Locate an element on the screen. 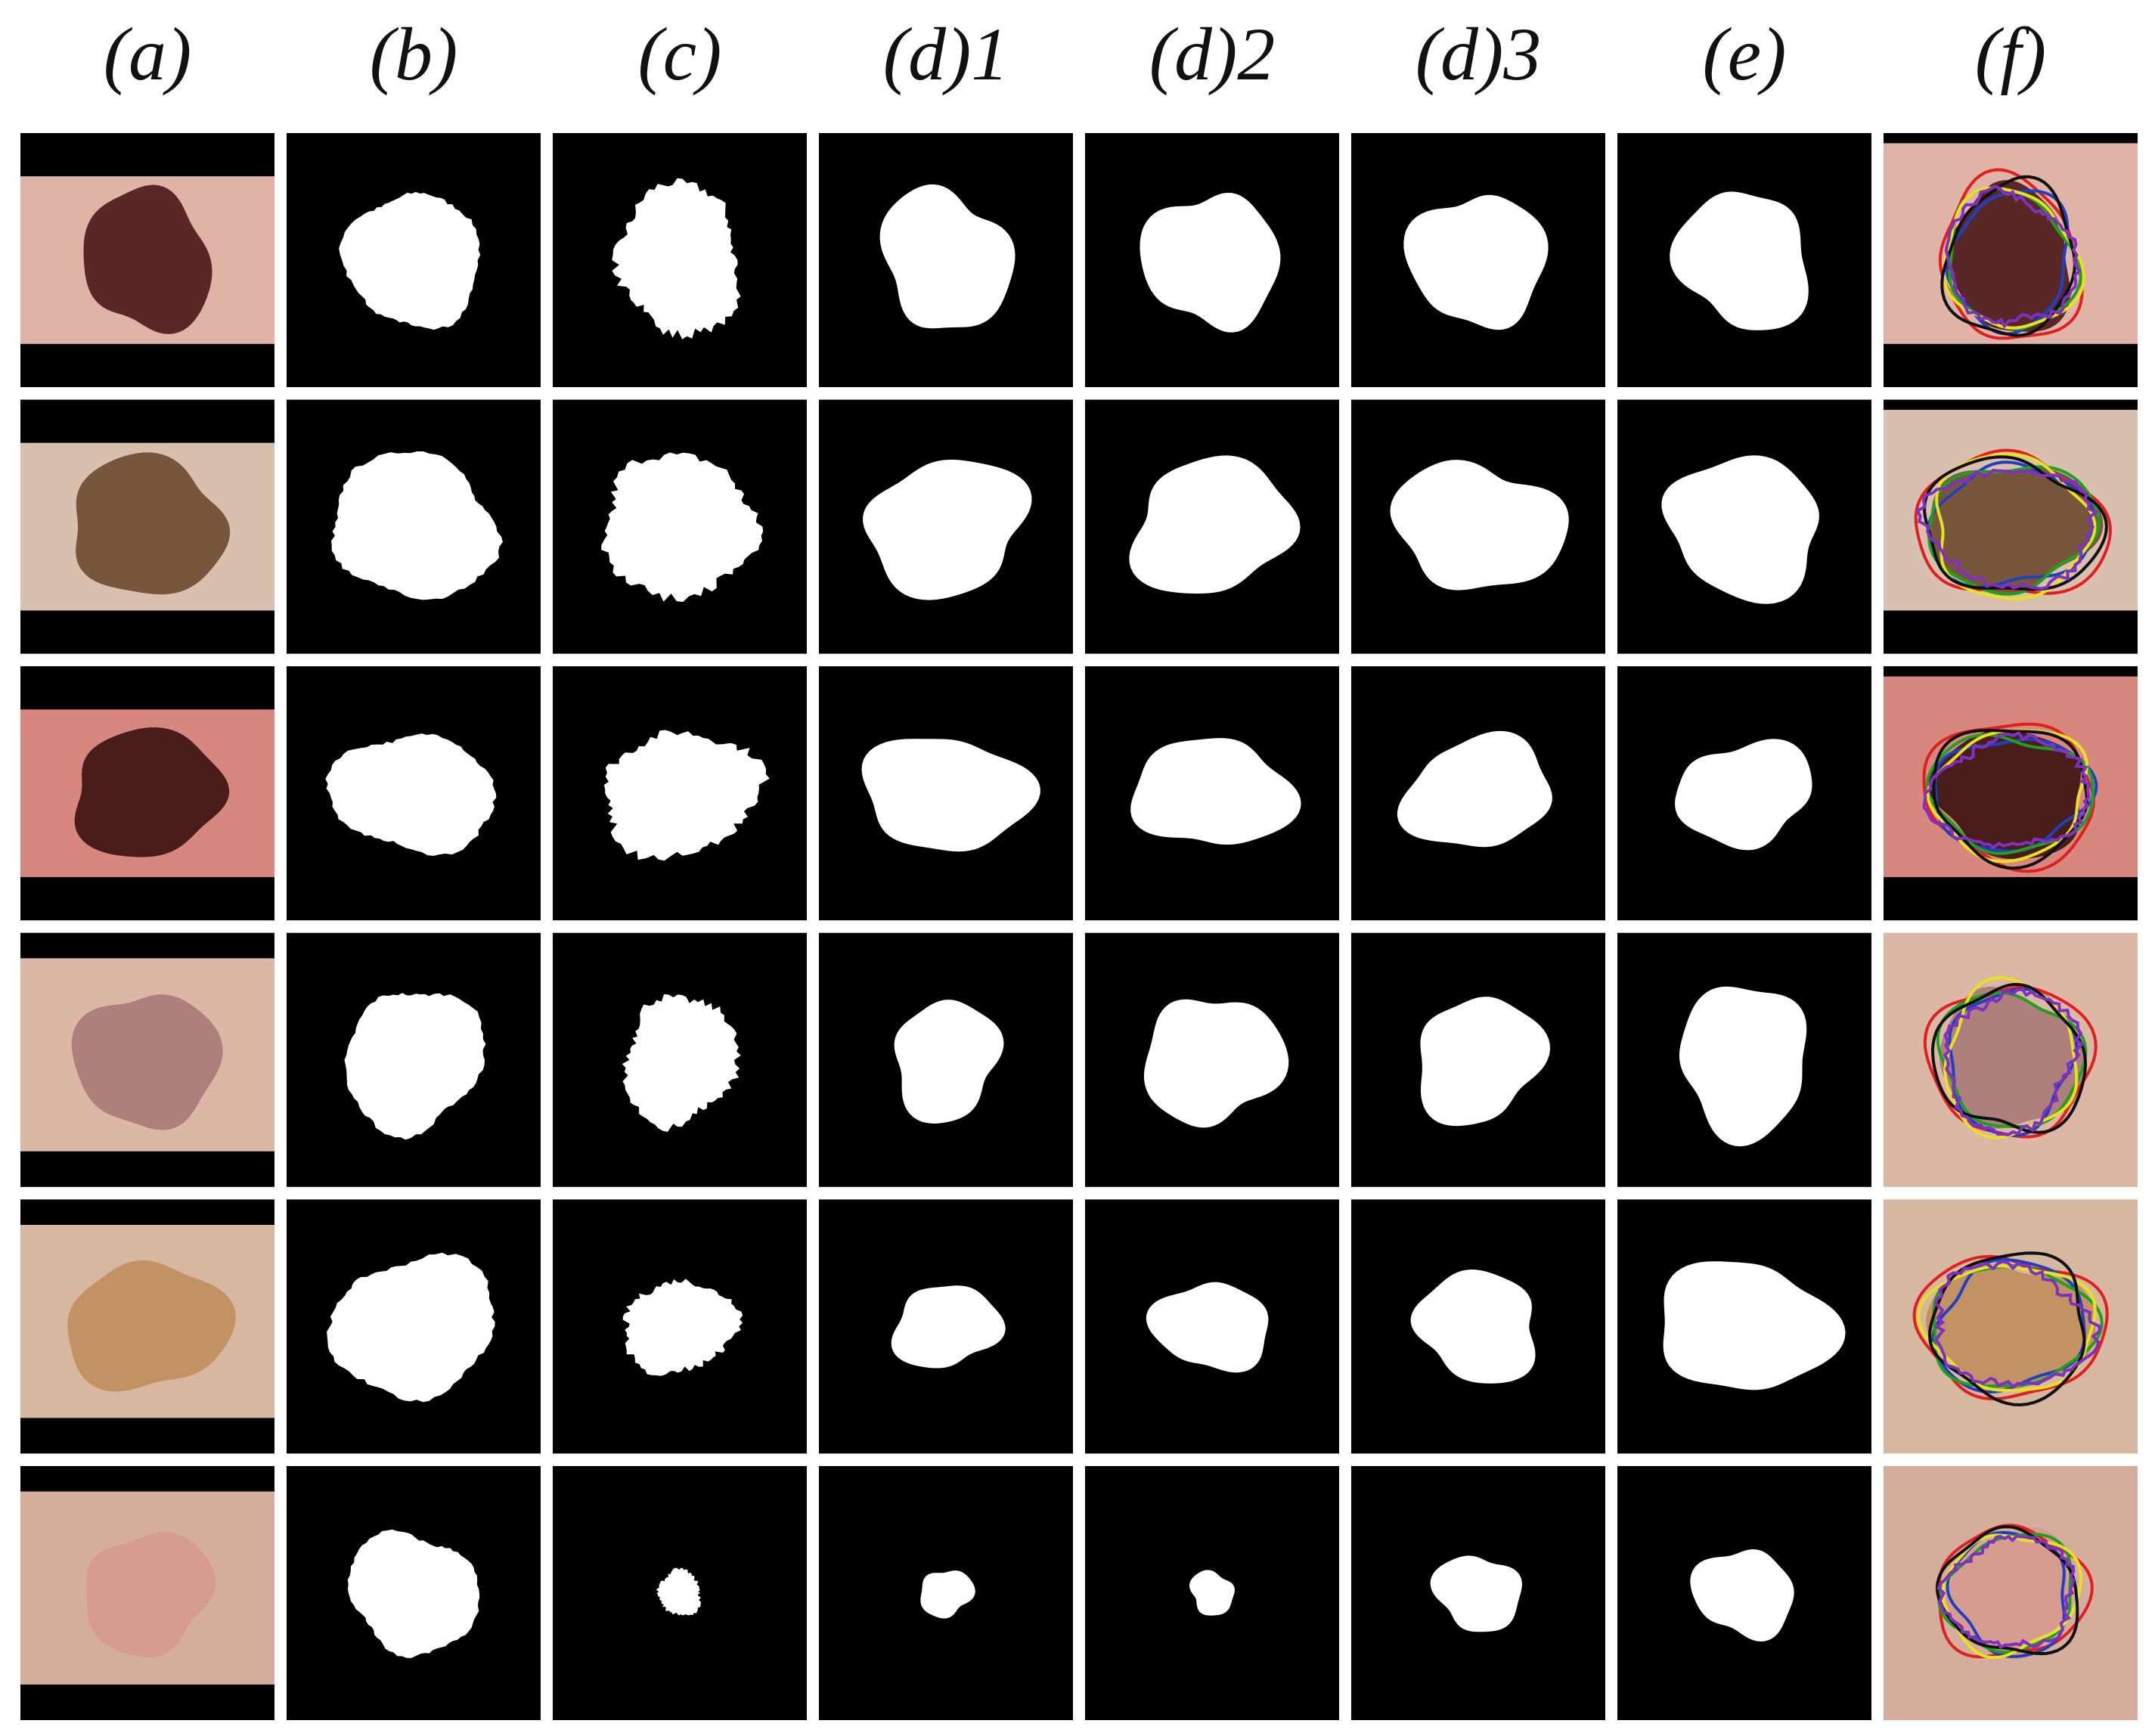 This screenshot has height=1736, width=2155. column-label: (b) is located at coordinates (414, 54).